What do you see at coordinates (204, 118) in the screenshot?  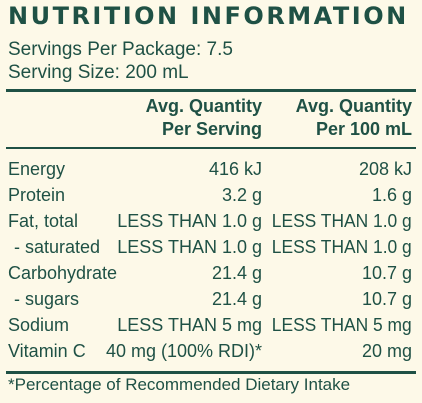 I see `column-header-per-serving: Avg. Quantity Per Serving` at bounding box center [204, 118].